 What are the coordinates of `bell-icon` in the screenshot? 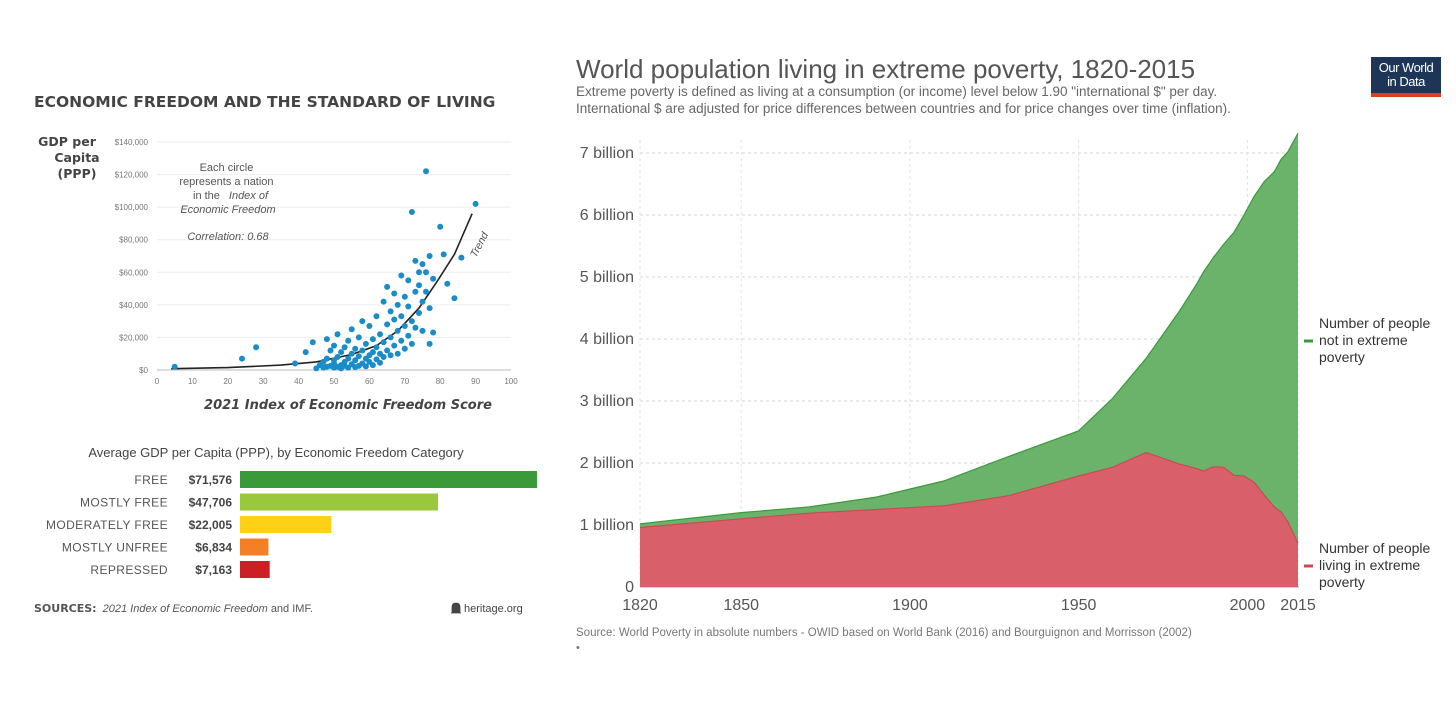 It's located at (456, 608).